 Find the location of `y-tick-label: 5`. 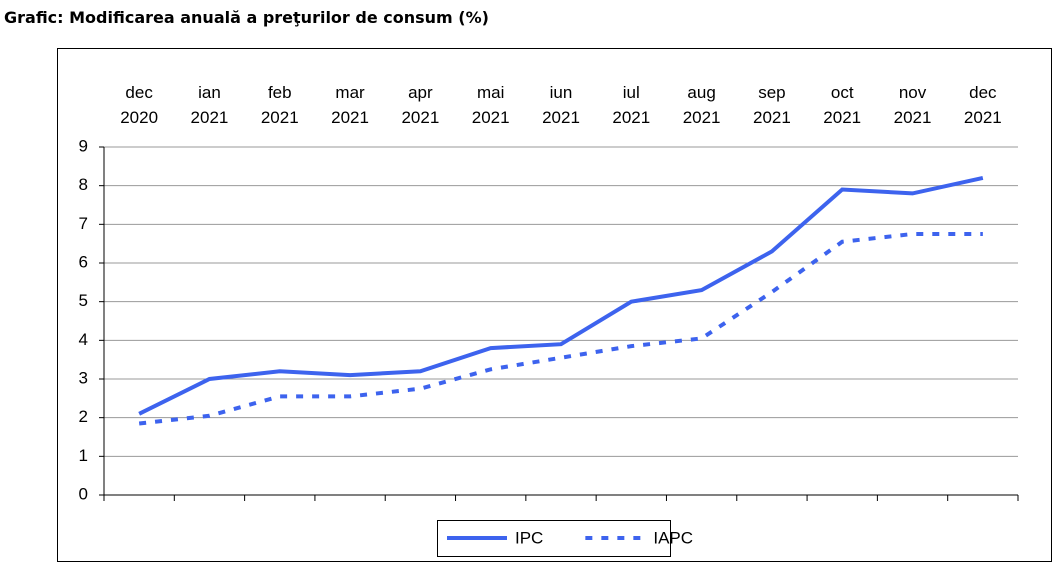

y-tick-label: 5 is located at coordinates (83, 300).